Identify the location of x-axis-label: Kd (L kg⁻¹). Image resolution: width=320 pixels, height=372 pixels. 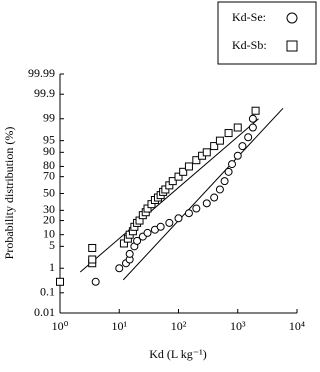
(177, 354).